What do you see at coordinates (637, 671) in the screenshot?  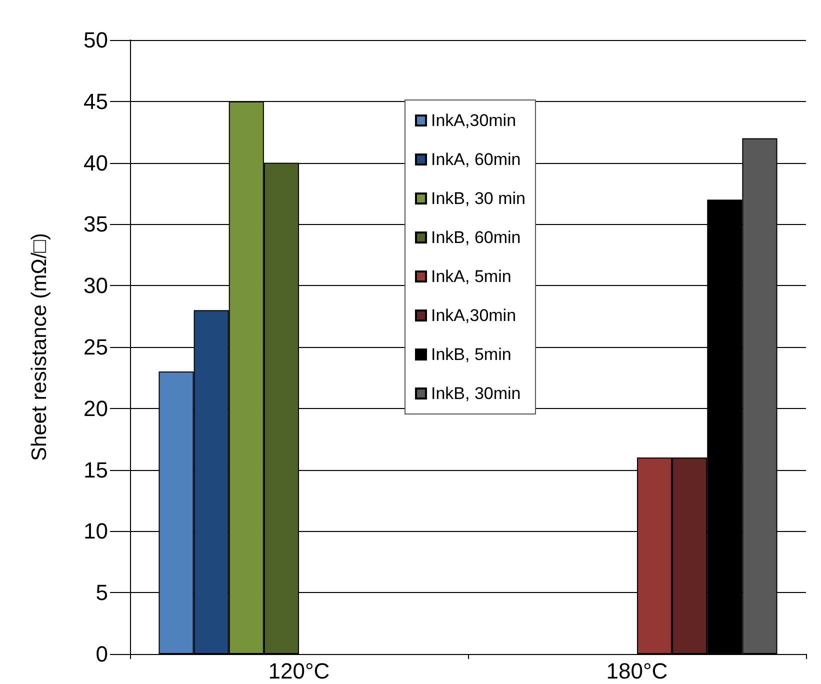 I see `x-tick-label: 180°C` at bounding box center [637, 671].